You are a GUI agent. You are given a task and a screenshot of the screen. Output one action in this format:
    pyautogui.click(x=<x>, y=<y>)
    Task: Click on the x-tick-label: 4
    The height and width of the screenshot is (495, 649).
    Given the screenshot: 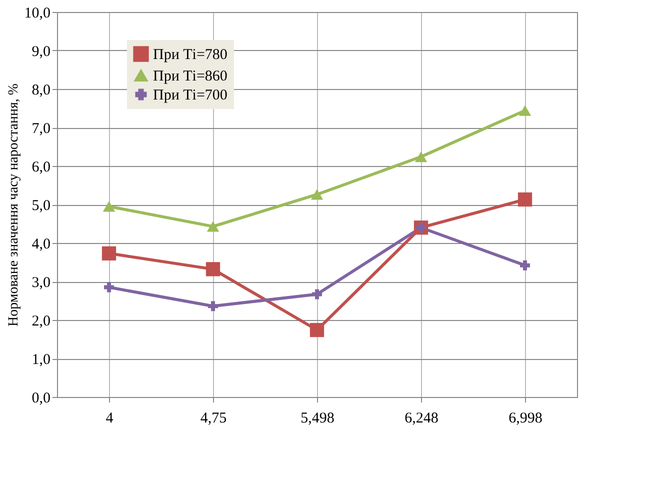 What is the action you would take?
    pyautogui.click(x=110, y=418)
    